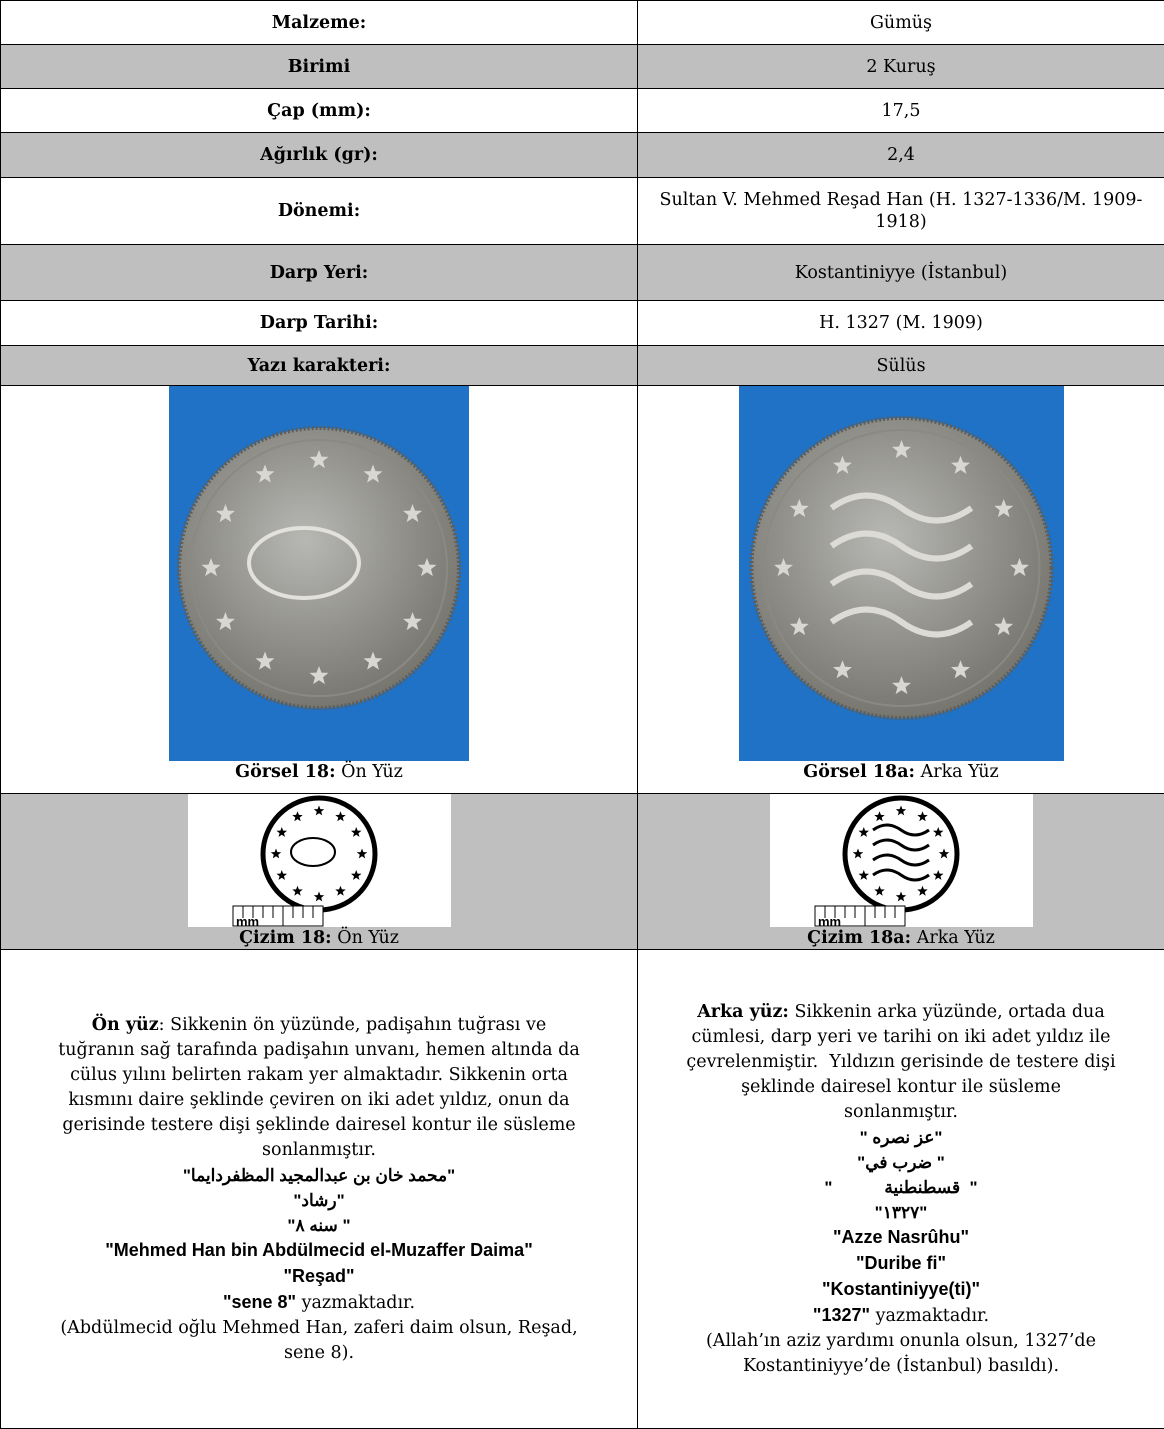 Image resolution: width=1164 pixels, height=1429 pixels. I want to click on field-label: Ağırlık (gr):, so click(319, 155).